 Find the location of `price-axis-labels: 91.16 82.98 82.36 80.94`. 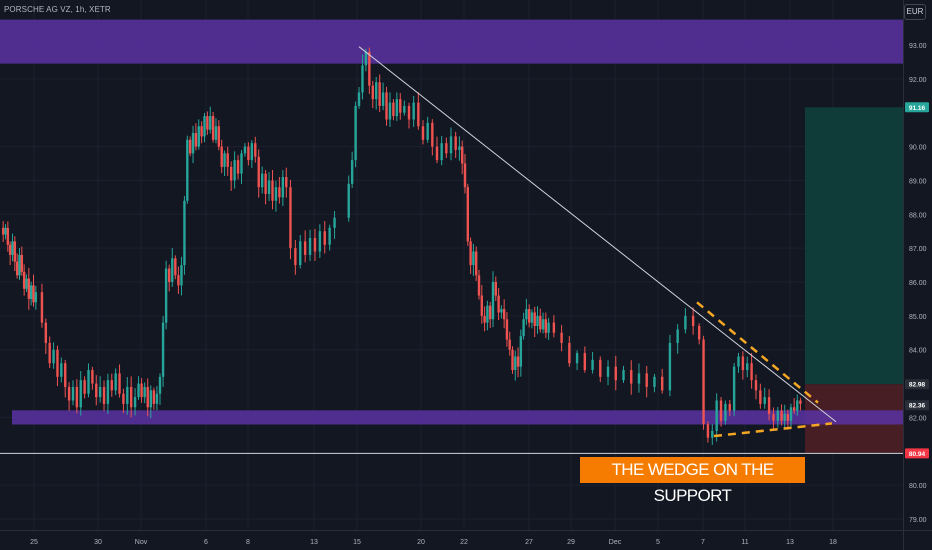

price-axis-labels: 91.16 82.98 82.36 80.94 is located at coordinates (917, 280).